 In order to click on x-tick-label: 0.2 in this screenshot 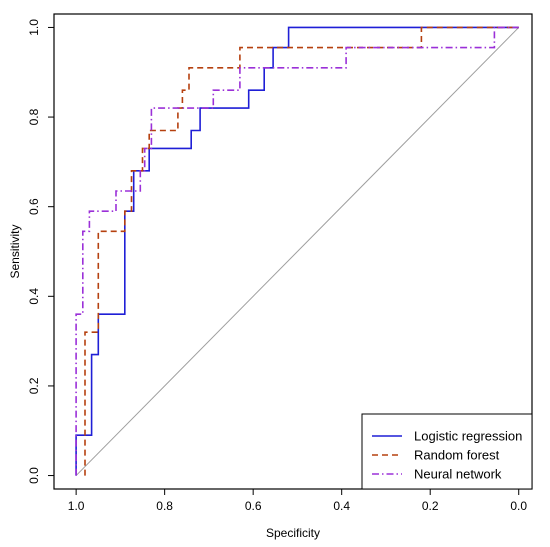, I will do `click(430, 506)`.